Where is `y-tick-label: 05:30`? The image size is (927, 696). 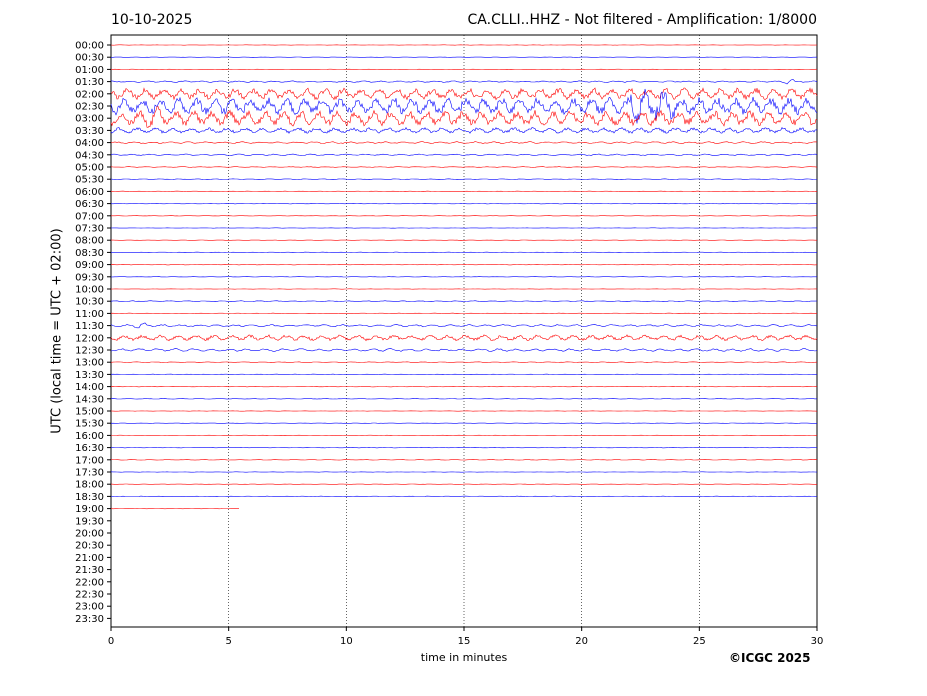
y-tick-label: 05:30 is located at coordinates (89, 180).